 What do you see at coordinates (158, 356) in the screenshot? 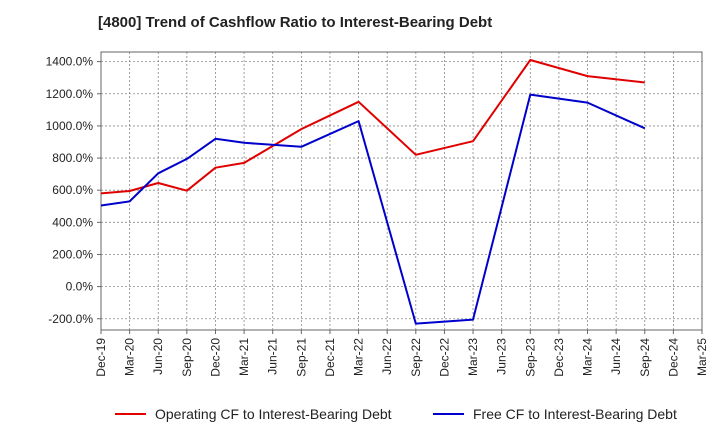
I see `x-tick-label: Jun-20` at bounding box center [158, 356].